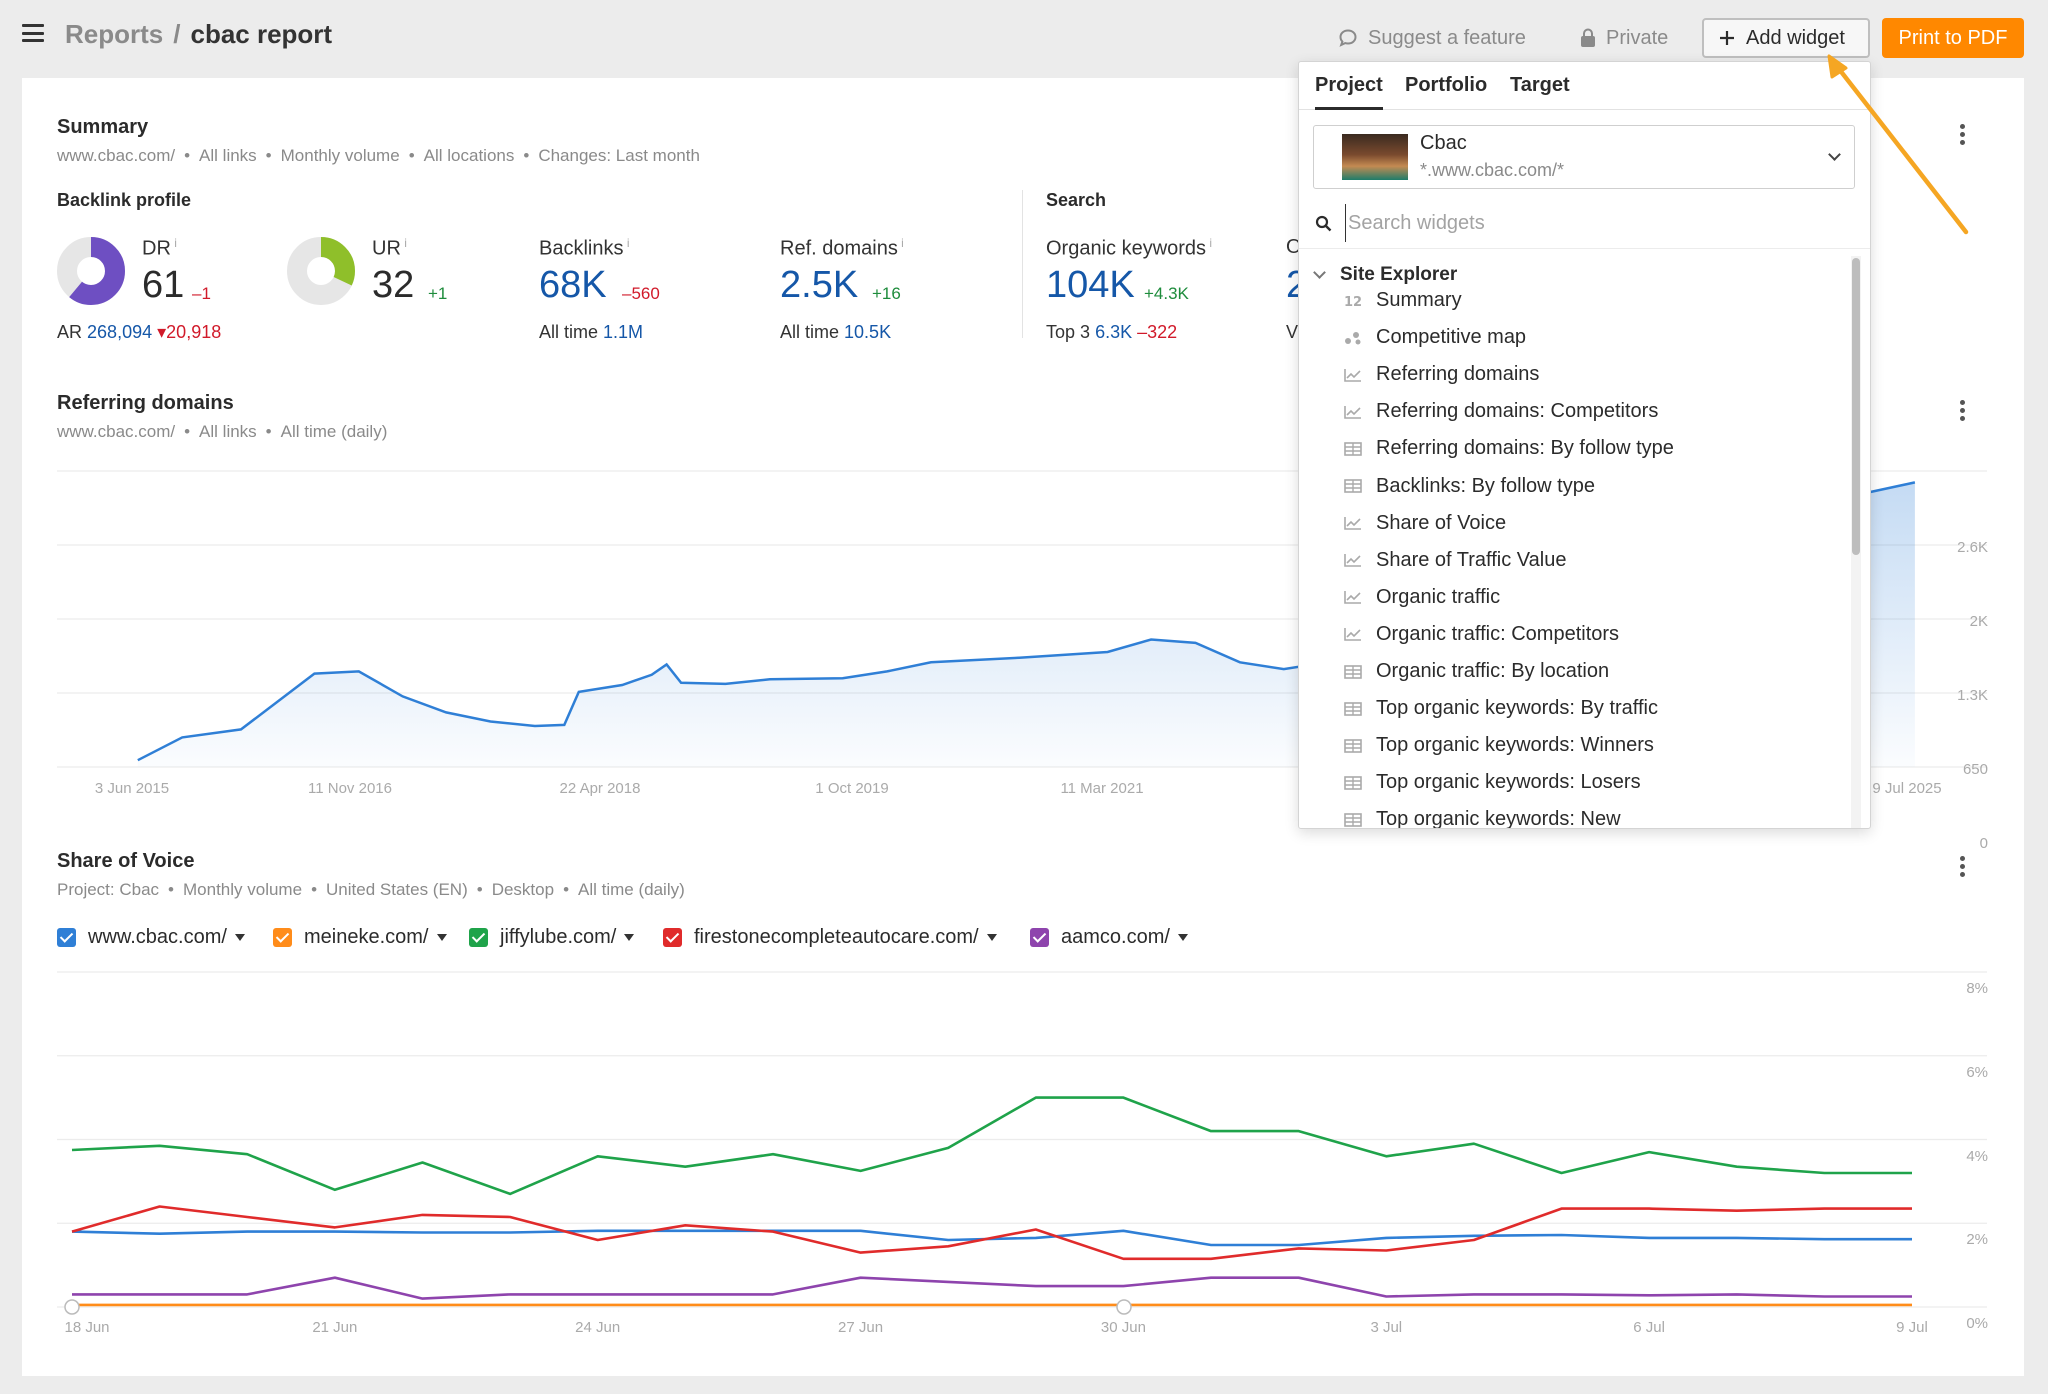  Describe the element at coordinates (261, 34) in the screenshot. I see `page-title: cbac report` at that location.